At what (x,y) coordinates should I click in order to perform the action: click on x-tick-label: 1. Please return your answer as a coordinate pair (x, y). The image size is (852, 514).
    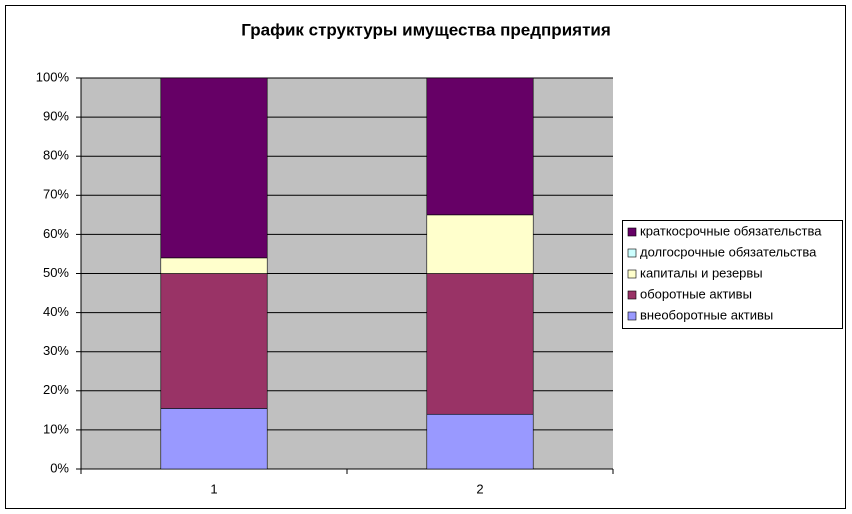
    Looking at the image, I should click on (213, 488).